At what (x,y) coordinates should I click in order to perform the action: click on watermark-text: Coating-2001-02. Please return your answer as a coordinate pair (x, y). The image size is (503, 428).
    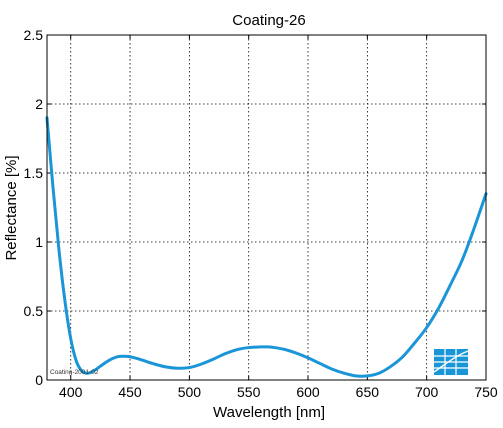
    Looking at the image, I should click on (74, 372).